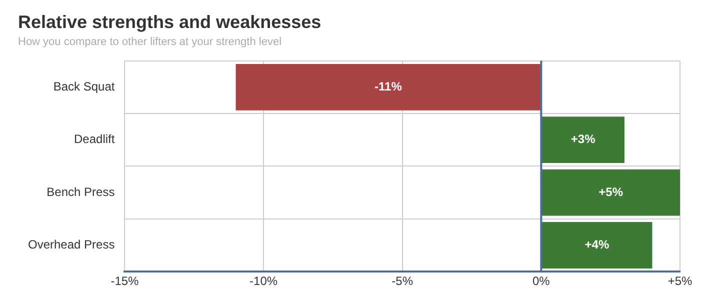  I want to click on data-label: +3%, so click(583, 139).